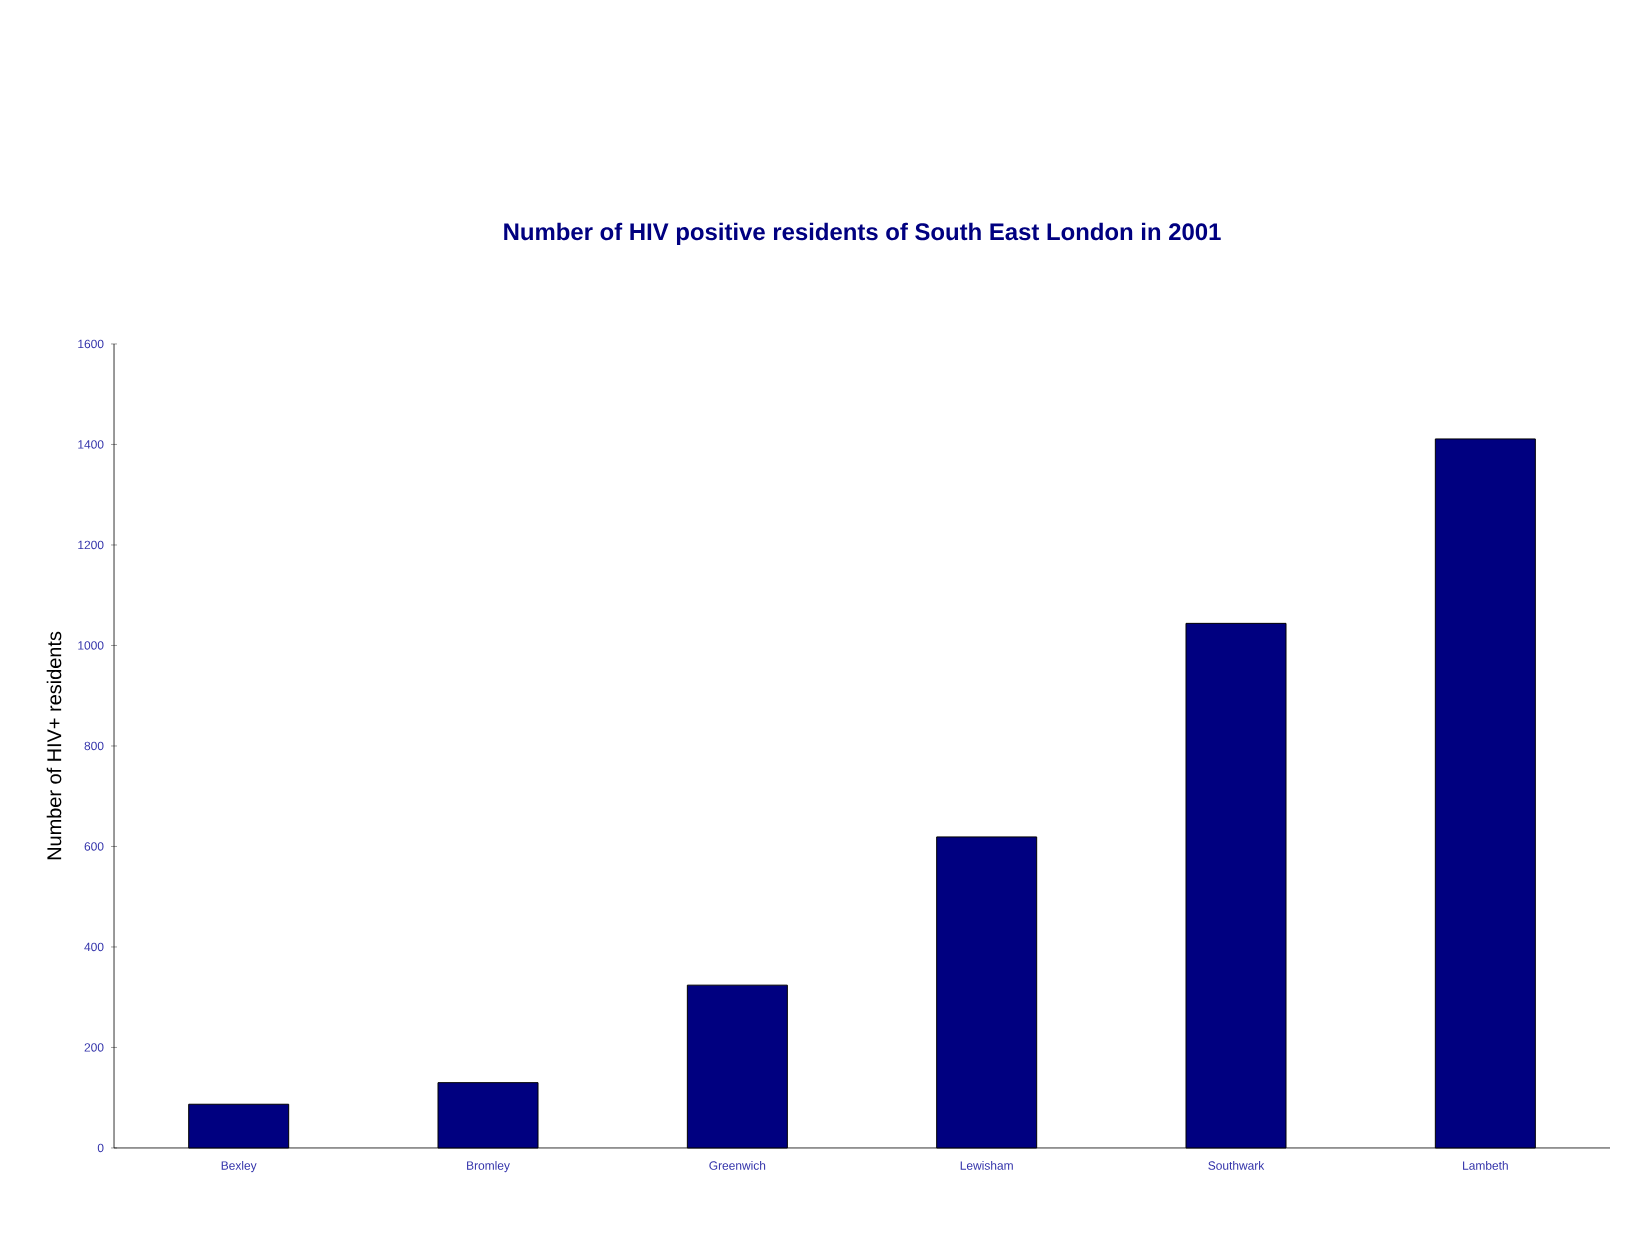 The image size is (1638, 1246). Describe the element at coordinates (54, 745) in the screenshot. I see `y-axis-title: Number of HIV+ residents` at that location.